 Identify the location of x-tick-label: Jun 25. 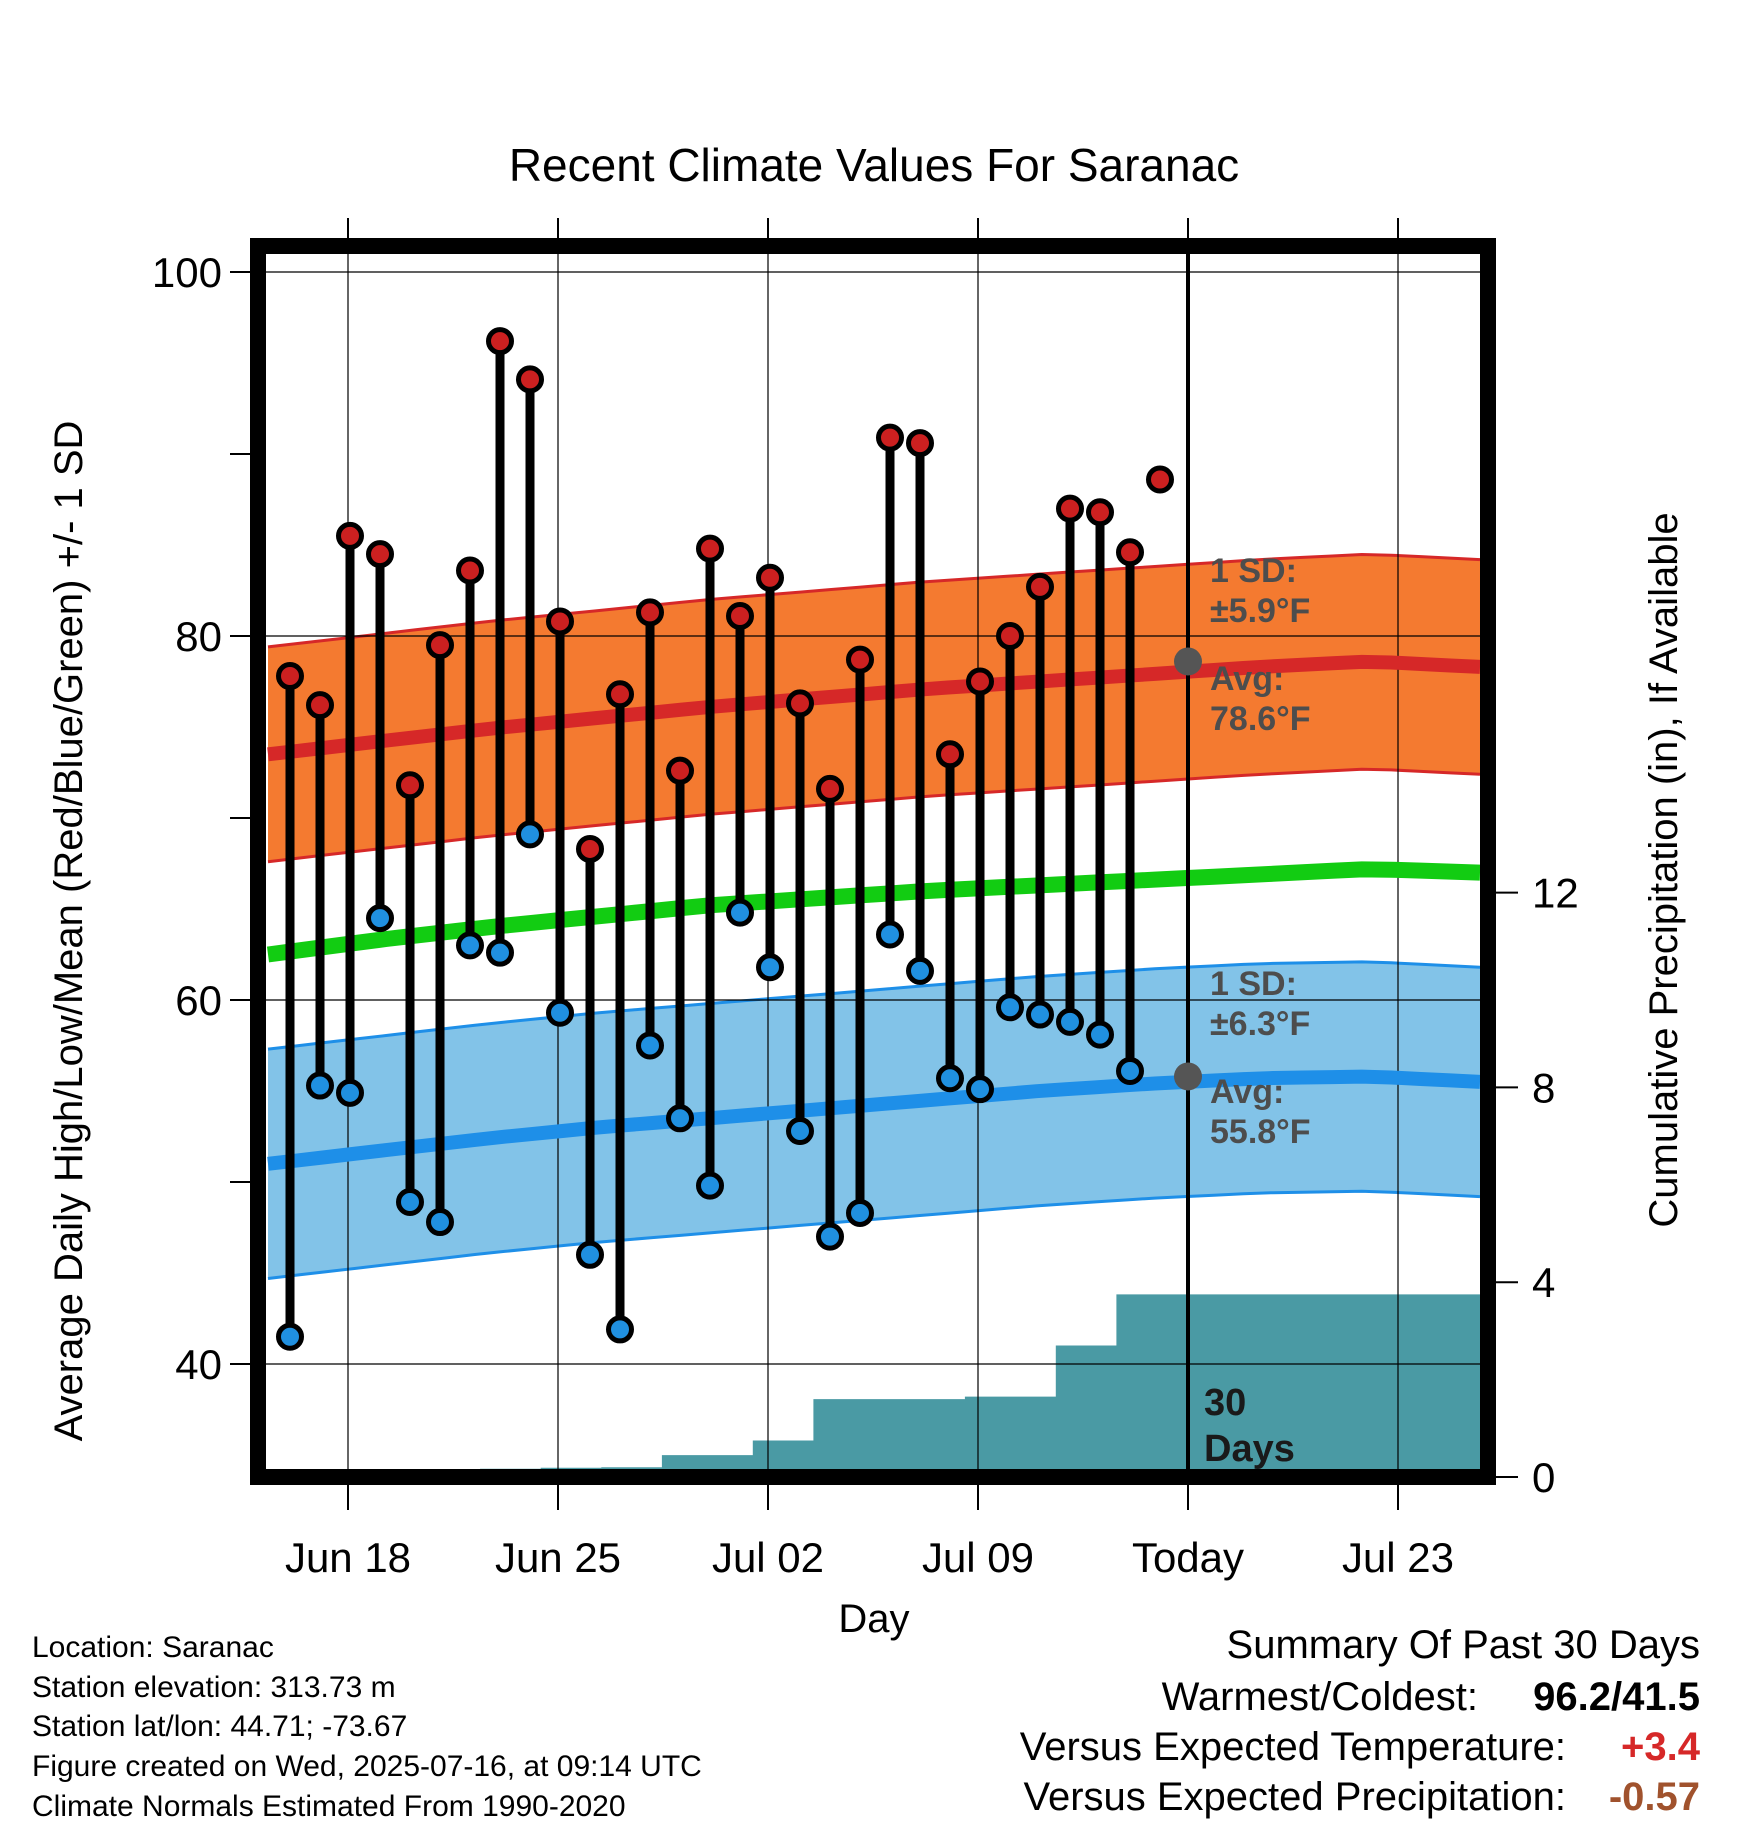
(558, 1557).